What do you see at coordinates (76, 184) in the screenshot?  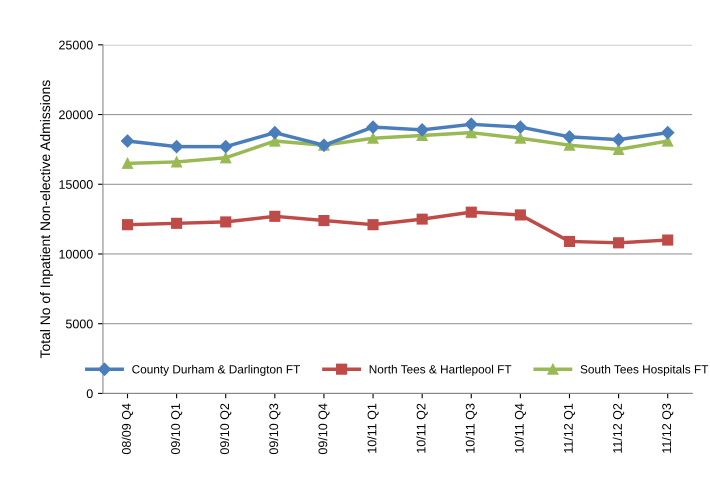 I see `y-tick-label: 15000` at bounding box center [76, 184].